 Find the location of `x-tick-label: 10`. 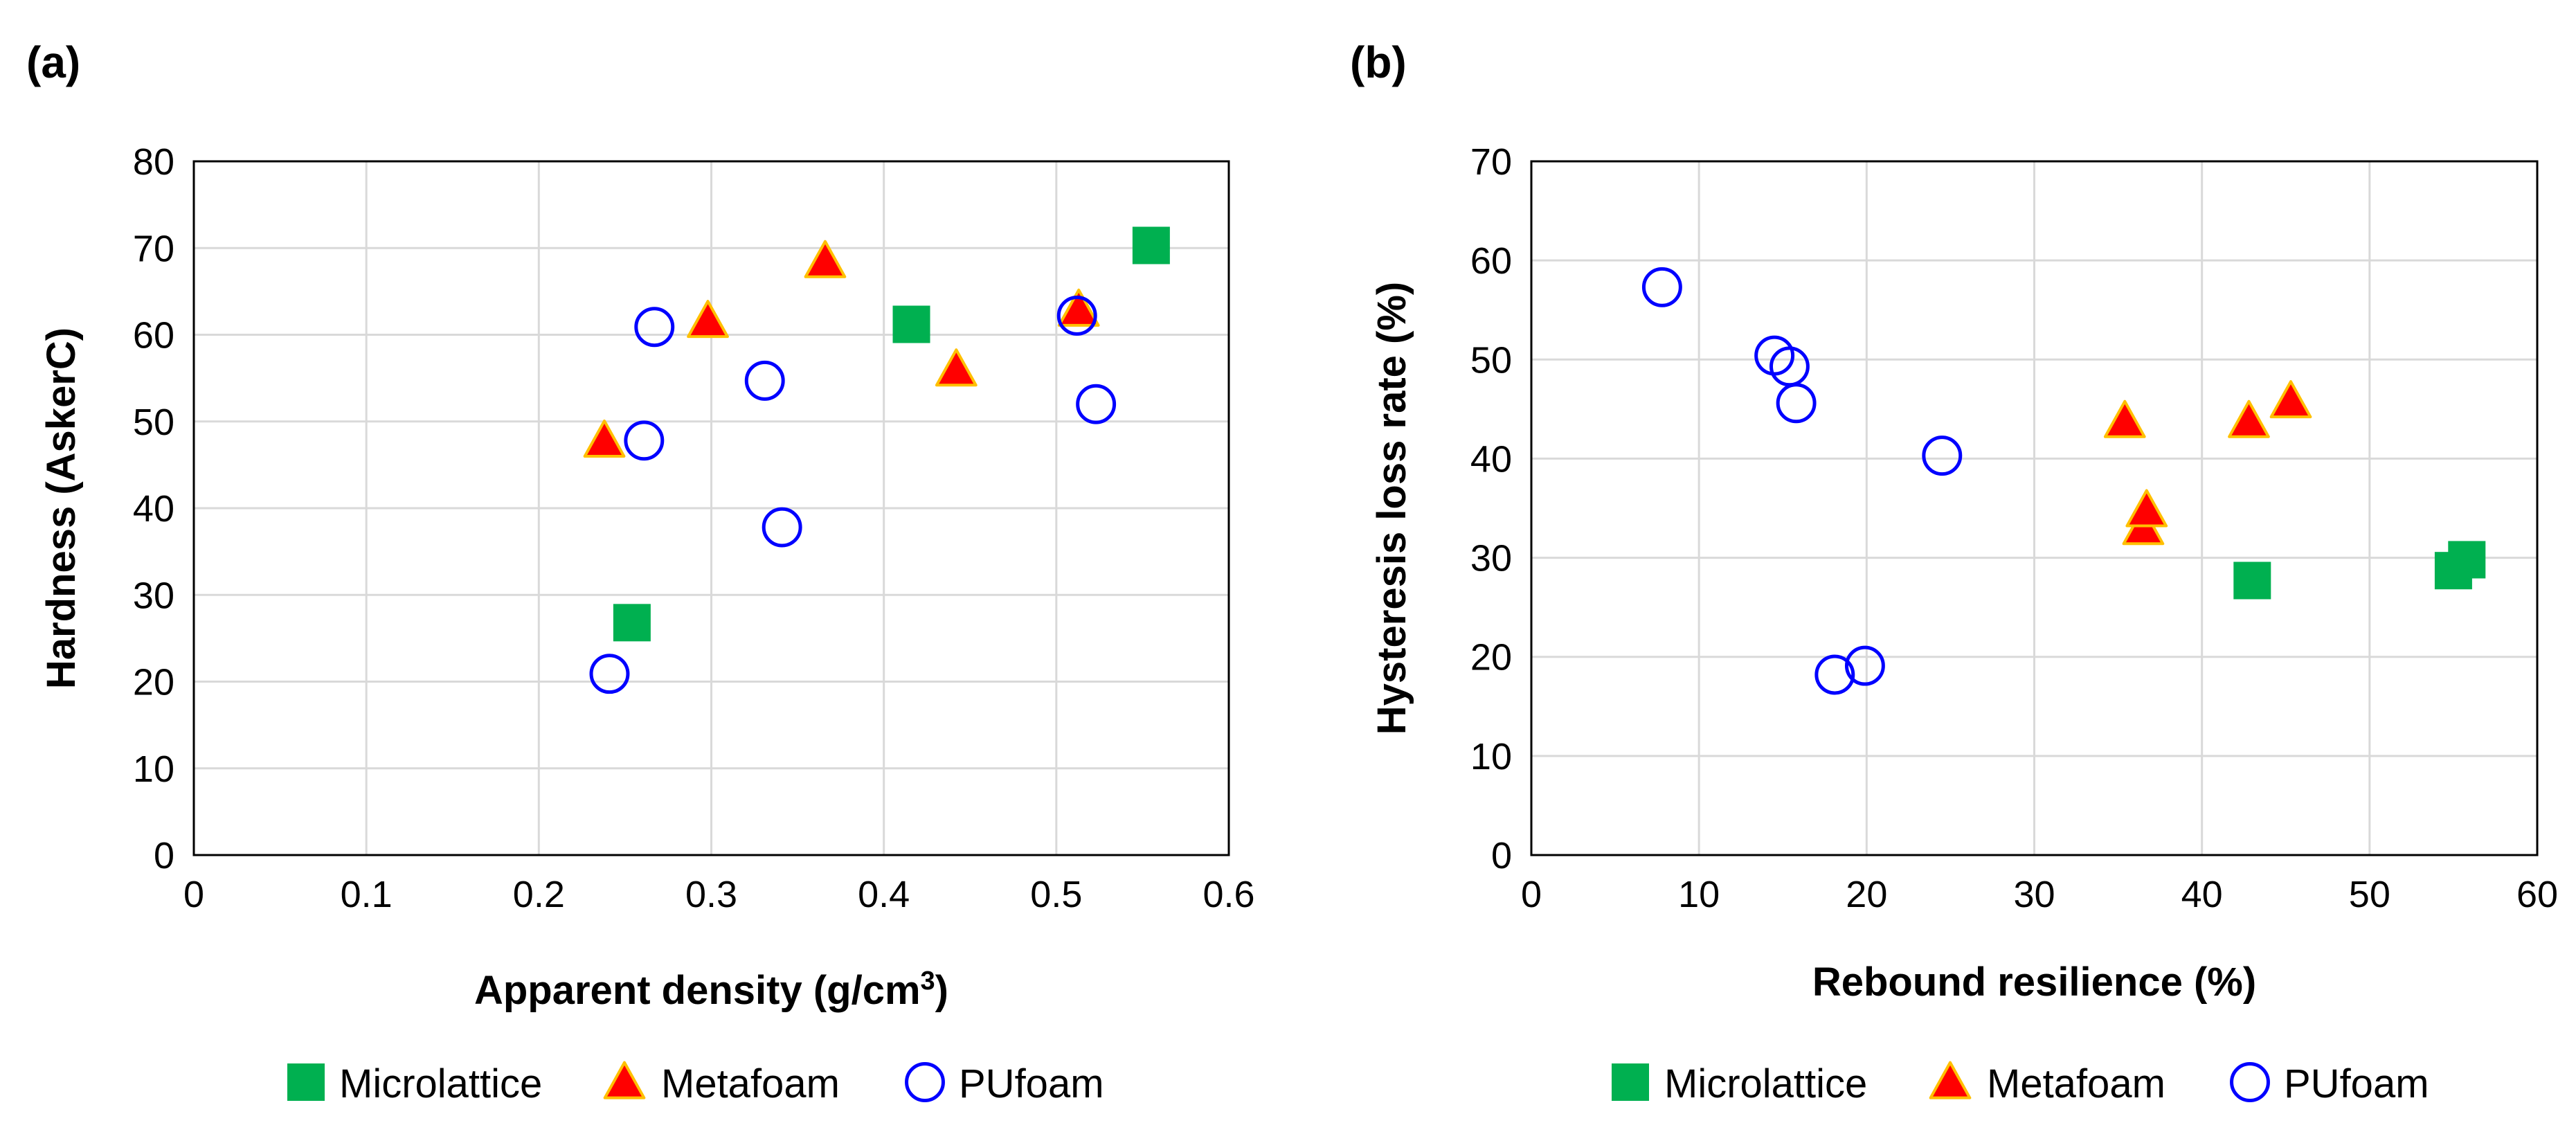

x-tick-label: 10 is located at coordinates (1699, 895).